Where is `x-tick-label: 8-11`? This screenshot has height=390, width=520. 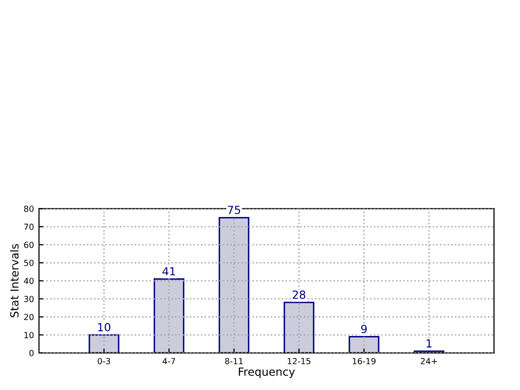 x-tick-label: 8-11 is located at coordinates (234, 361).